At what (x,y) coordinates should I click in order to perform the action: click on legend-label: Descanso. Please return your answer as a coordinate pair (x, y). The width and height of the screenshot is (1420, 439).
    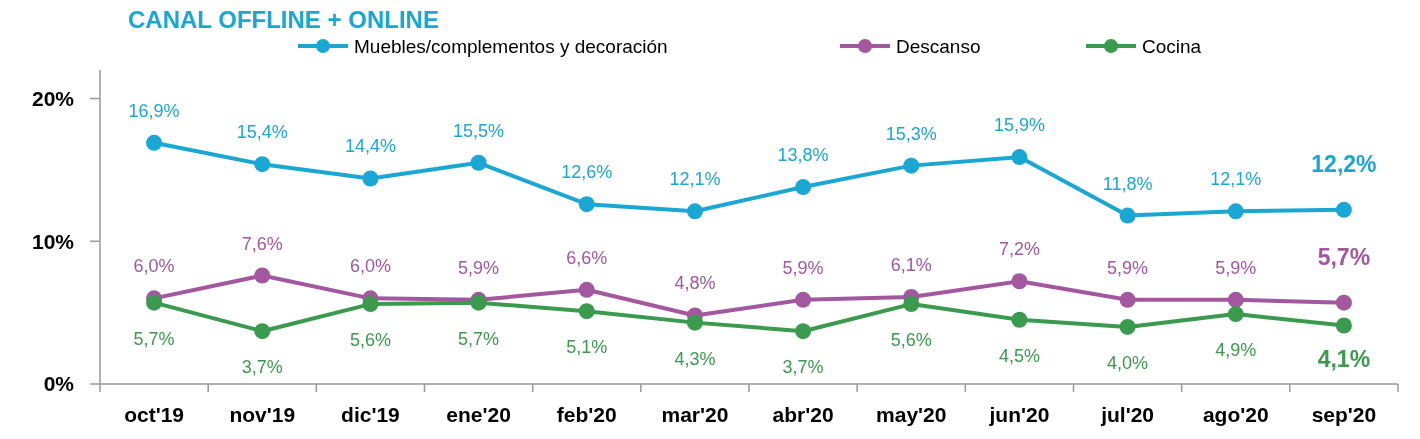
    Looking at the image, I should click on (938, 46).